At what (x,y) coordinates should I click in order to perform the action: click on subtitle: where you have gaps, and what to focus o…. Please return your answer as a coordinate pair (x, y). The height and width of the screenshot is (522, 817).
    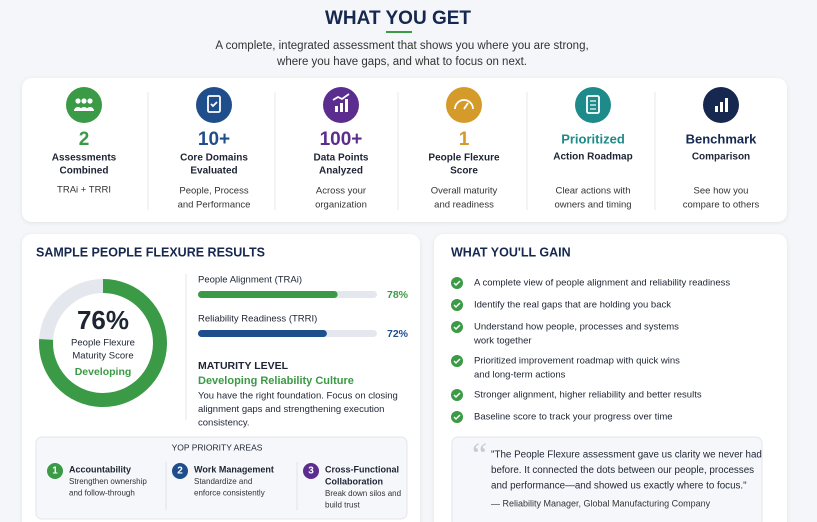
    Looking at the image, I should click on (401, 62).